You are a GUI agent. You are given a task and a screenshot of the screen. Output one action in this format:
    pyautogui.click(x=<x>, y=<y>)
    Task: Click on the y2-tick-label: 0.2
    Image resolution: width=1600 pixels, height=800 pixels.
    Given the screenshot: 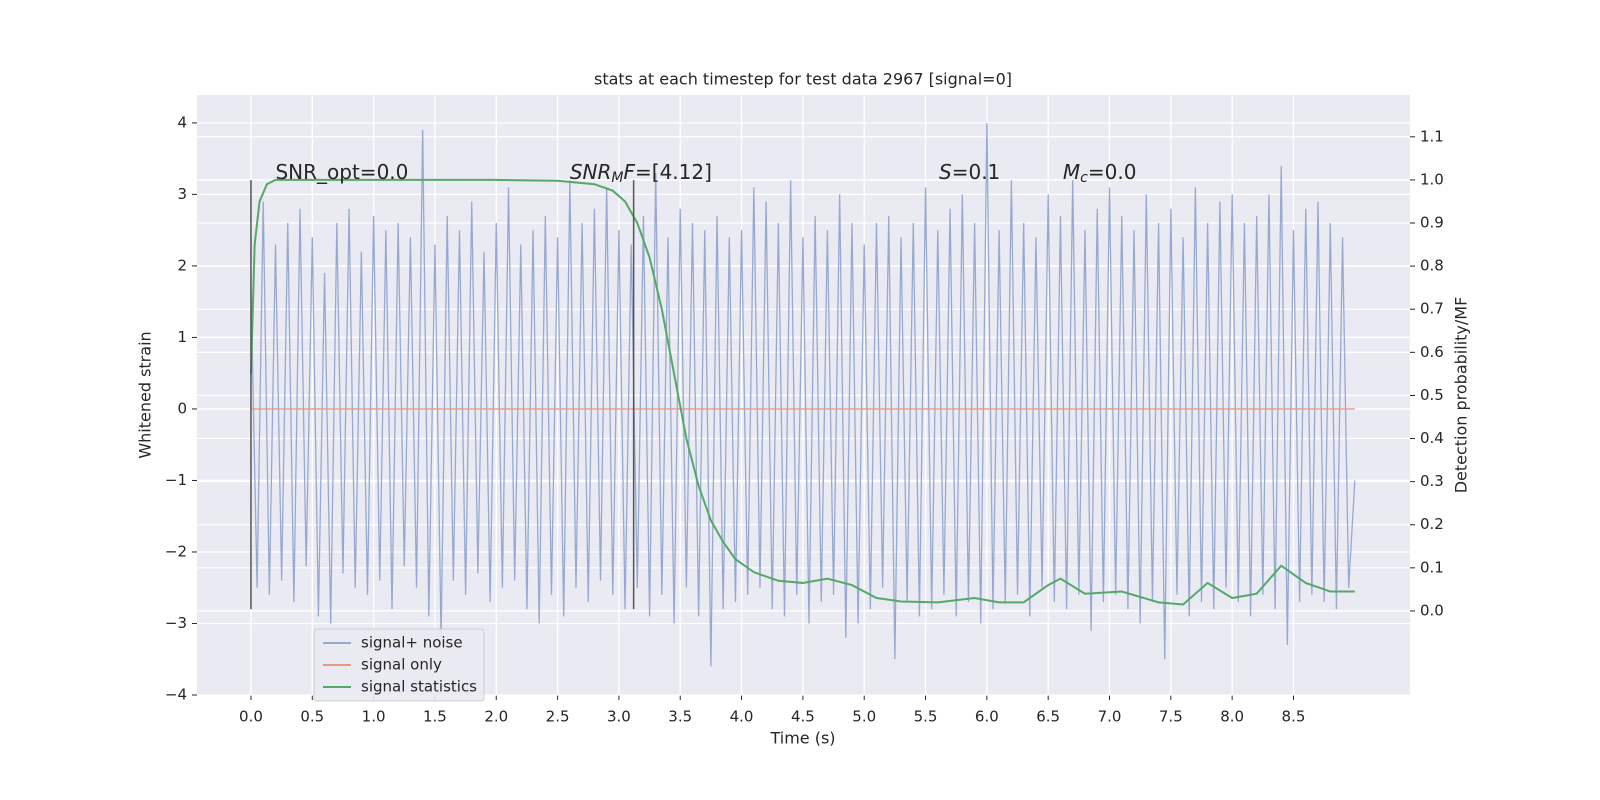 What is the action you would take?
    pyautogui.click(x=1432, y=524)
    